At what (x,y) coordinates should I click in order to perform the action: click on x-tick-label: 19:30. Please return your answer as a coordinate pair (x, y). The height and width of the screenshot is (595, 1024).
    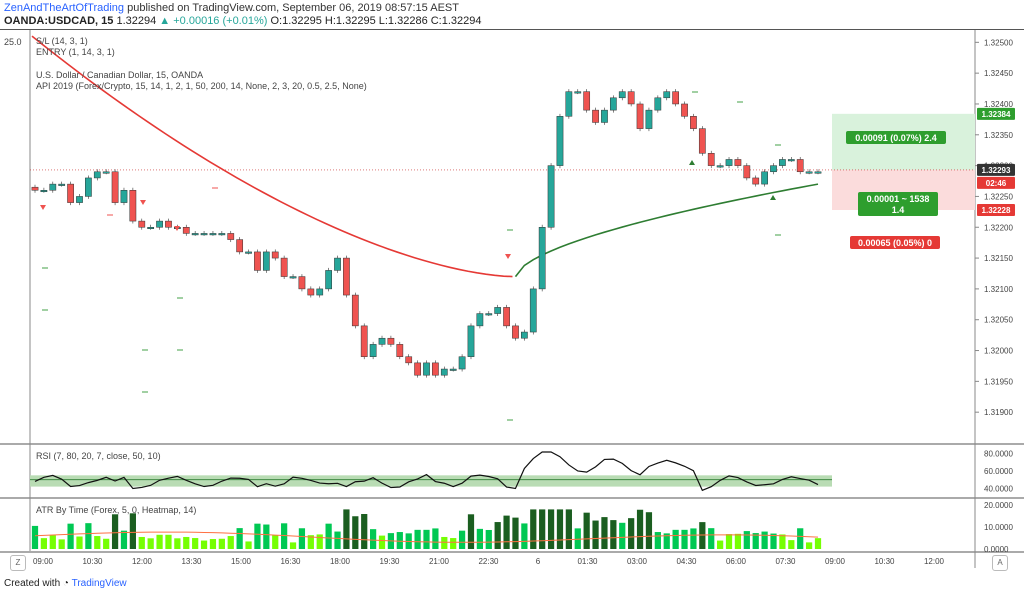
    Looking at the image, I should click on (389, 561).